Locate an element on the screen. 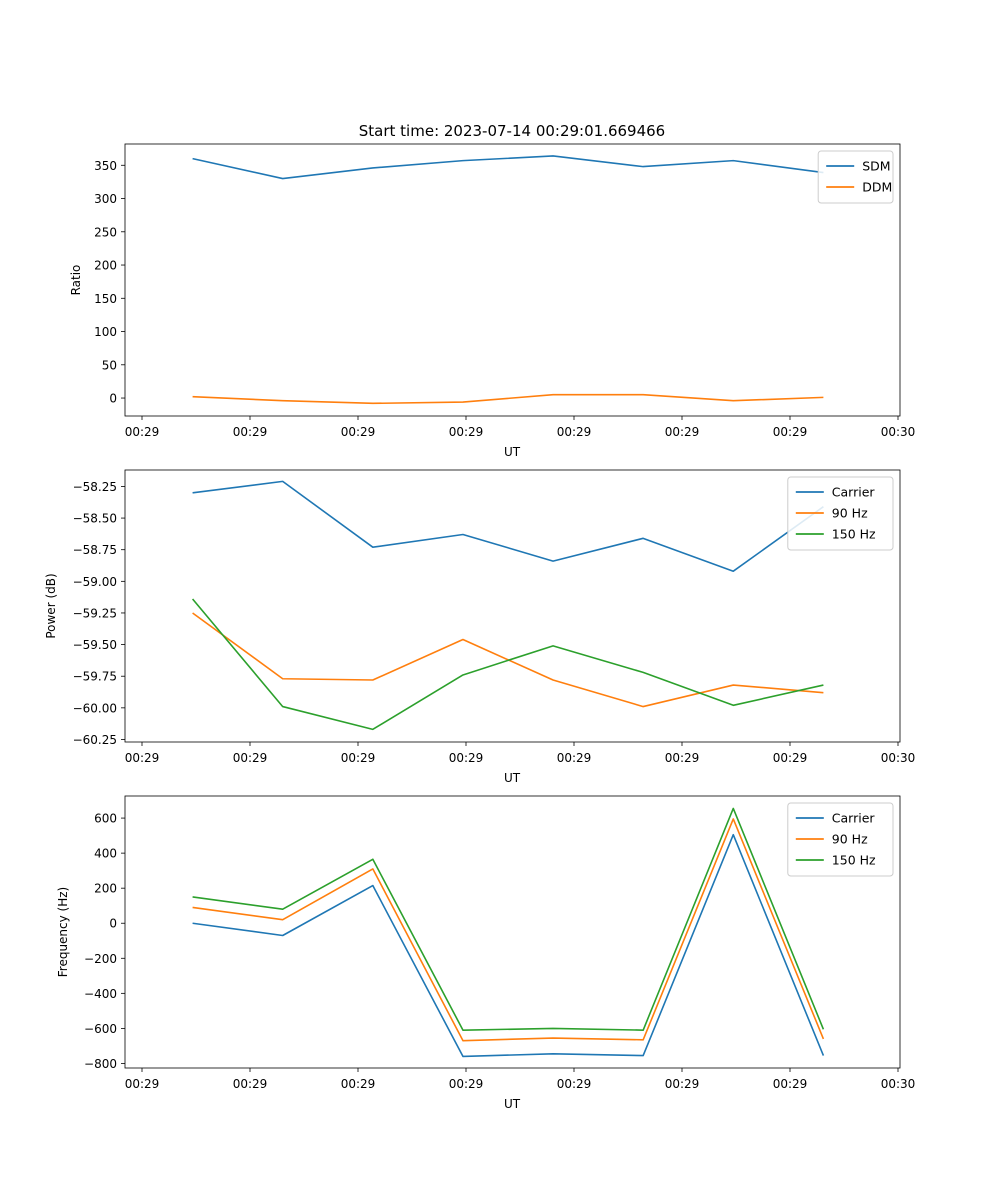 The image size is (1000, 1200). y-tick-label: −60.00 is located at coordinates (95, 708).